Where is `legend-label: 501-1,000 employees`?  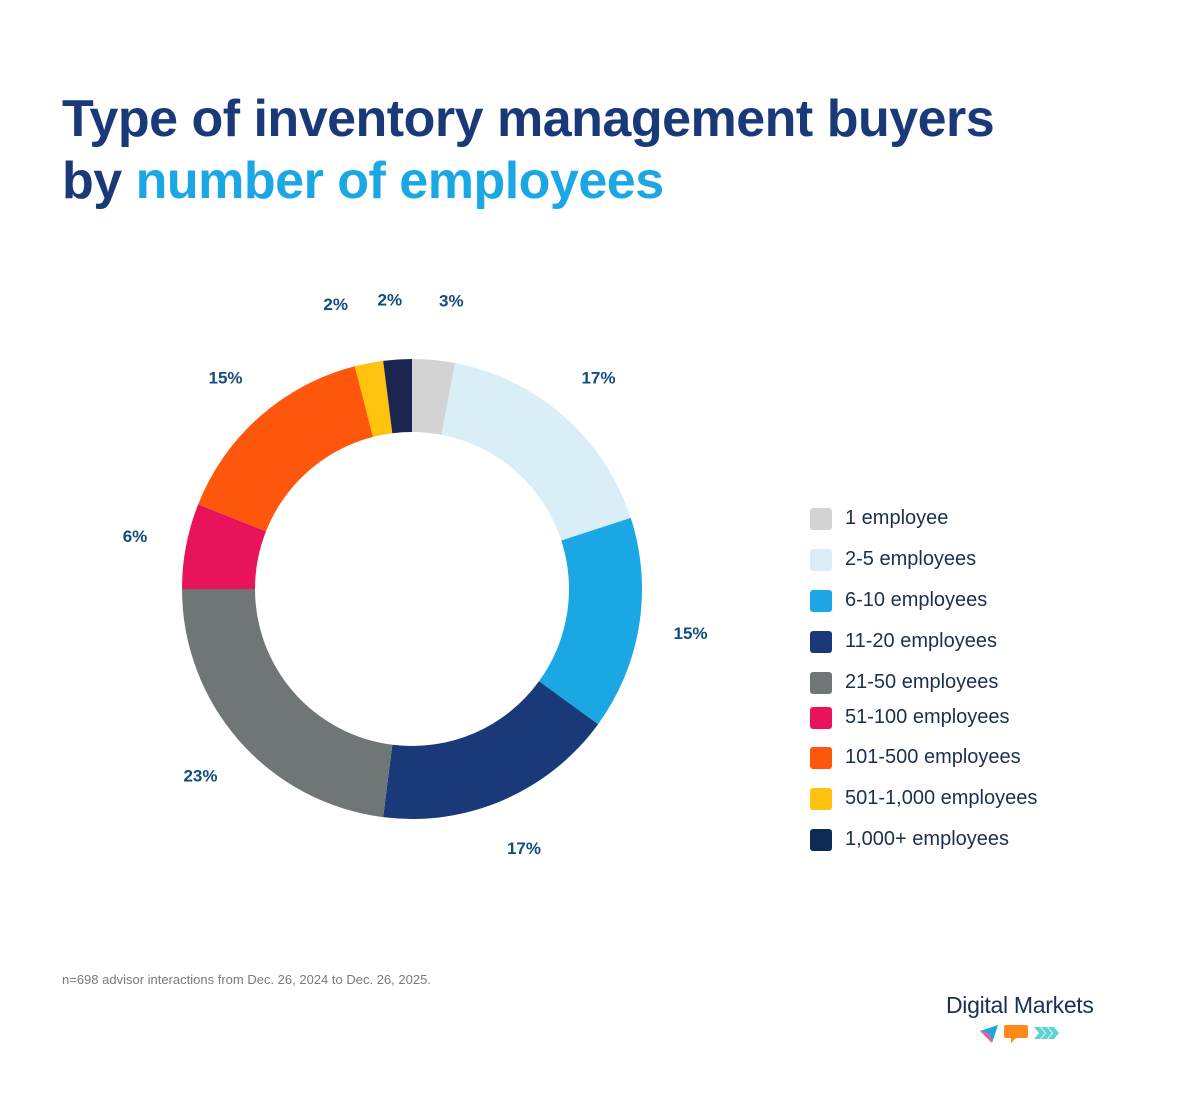 legend-label: 501-1,000 employees is located at coordinates (941, 798).